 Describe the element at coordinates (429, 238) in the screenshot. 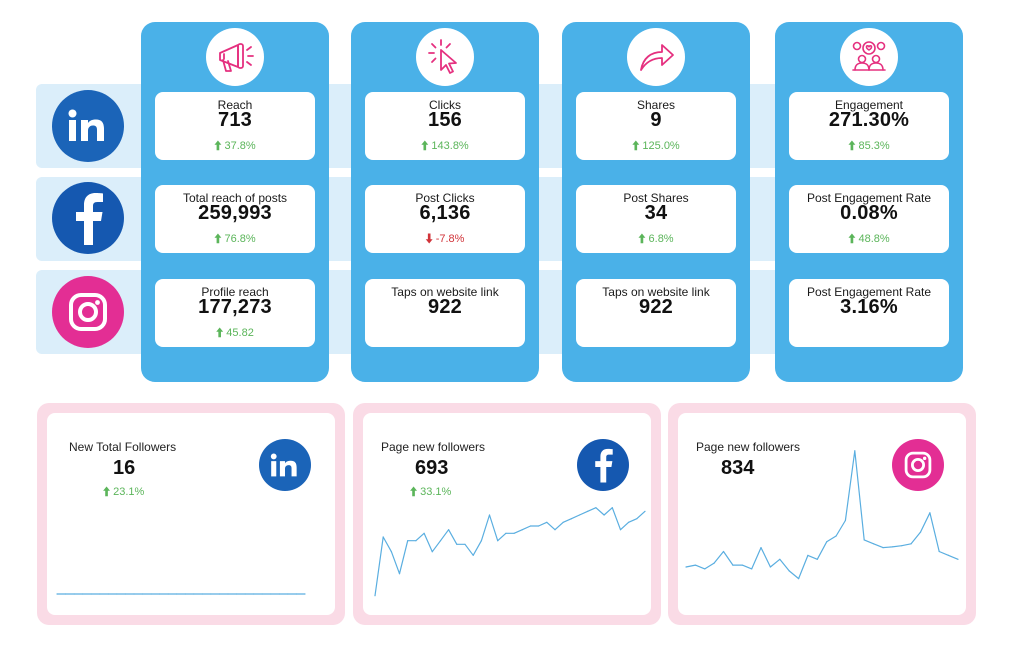

I see `arrow-down-icon: 🠫` at that location.